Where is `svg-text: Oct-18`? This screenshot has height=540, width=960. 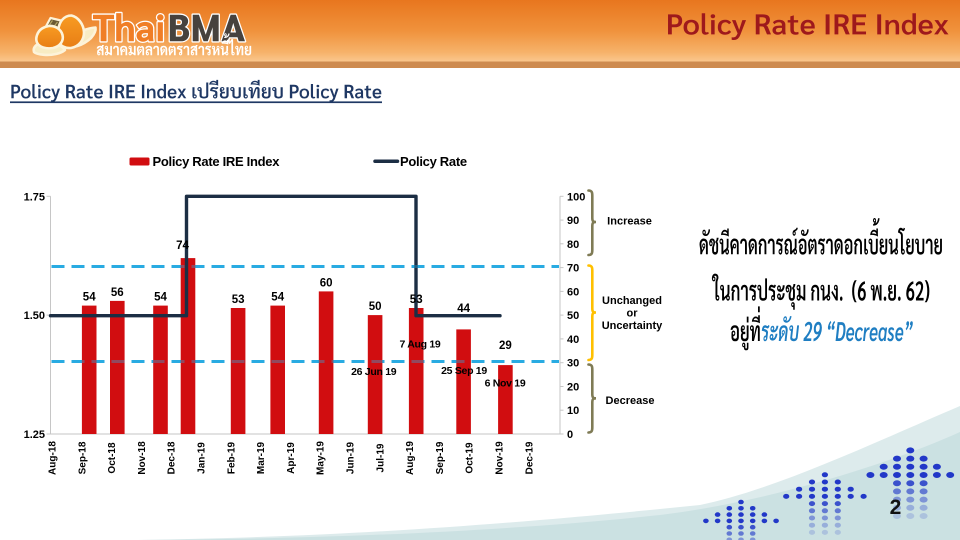
svg-text: Oct-18 is located at coordinates (112, 458).